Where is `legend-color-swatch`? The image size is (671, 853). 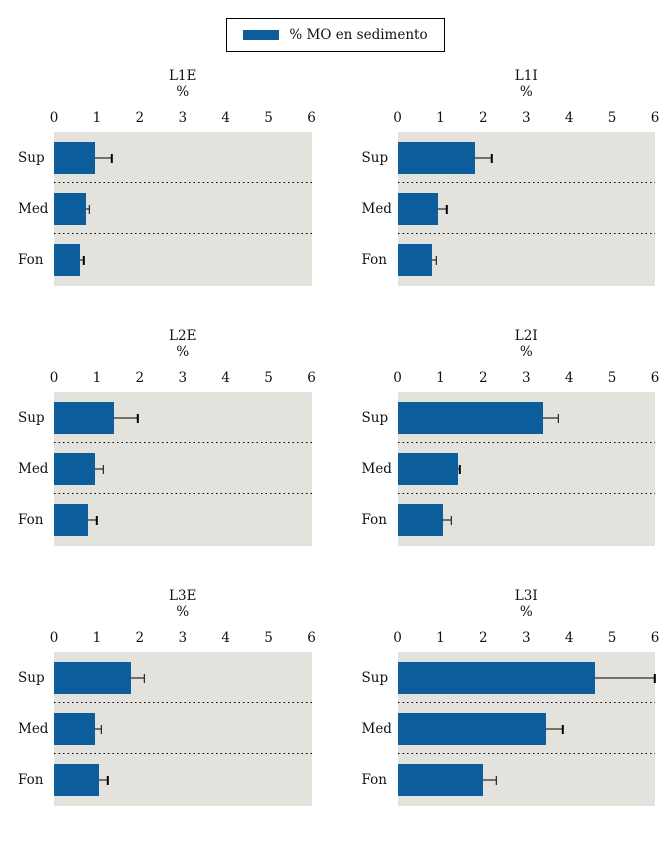 legend-color-swatch is located at coordinates (261, 35).